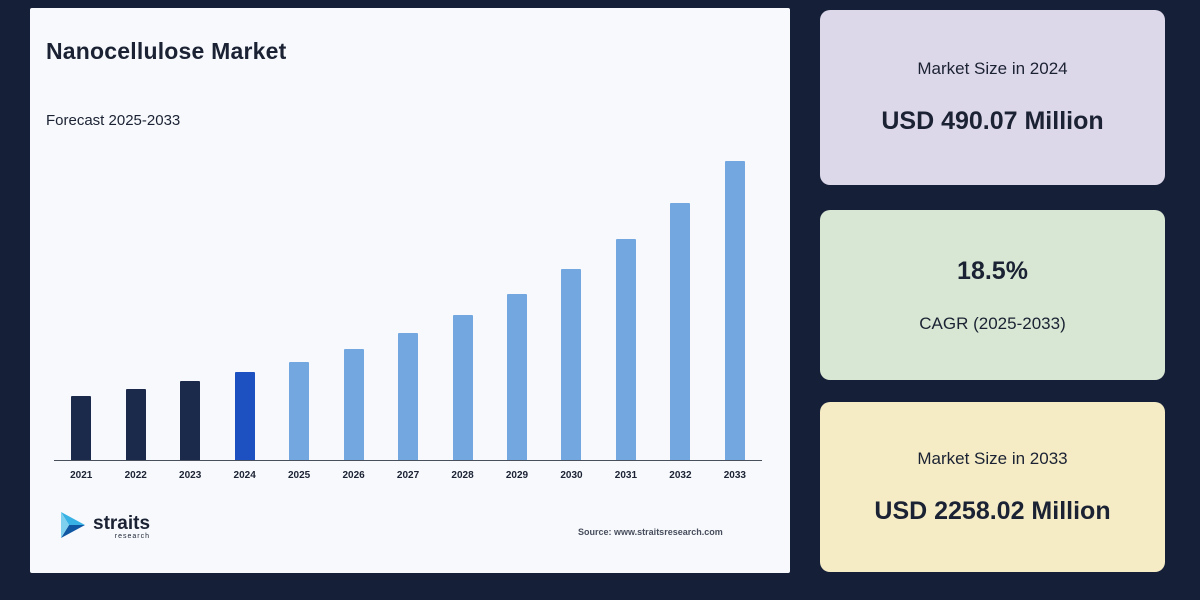 Image resolution: width=1200 pixels, height=600 pixels. Describe the element at coordinates (571, 475) in the screenshot. I see `x-tick-2030: 2030` at that location.